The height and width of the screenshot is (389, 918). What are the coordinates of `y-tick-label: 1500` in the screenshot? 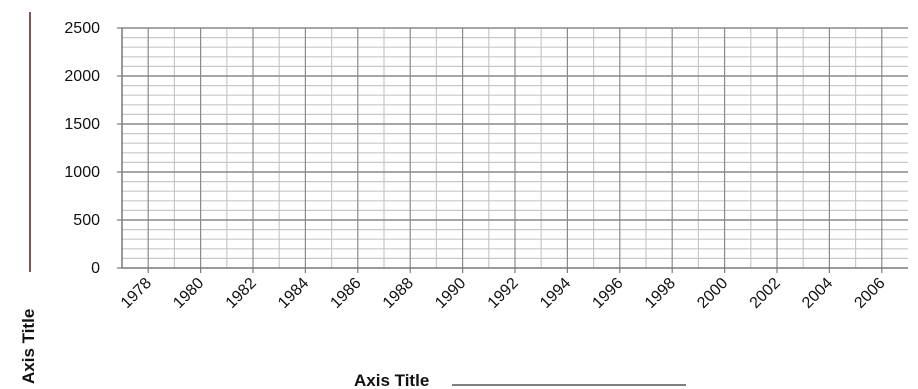 It's located at (82, 124).